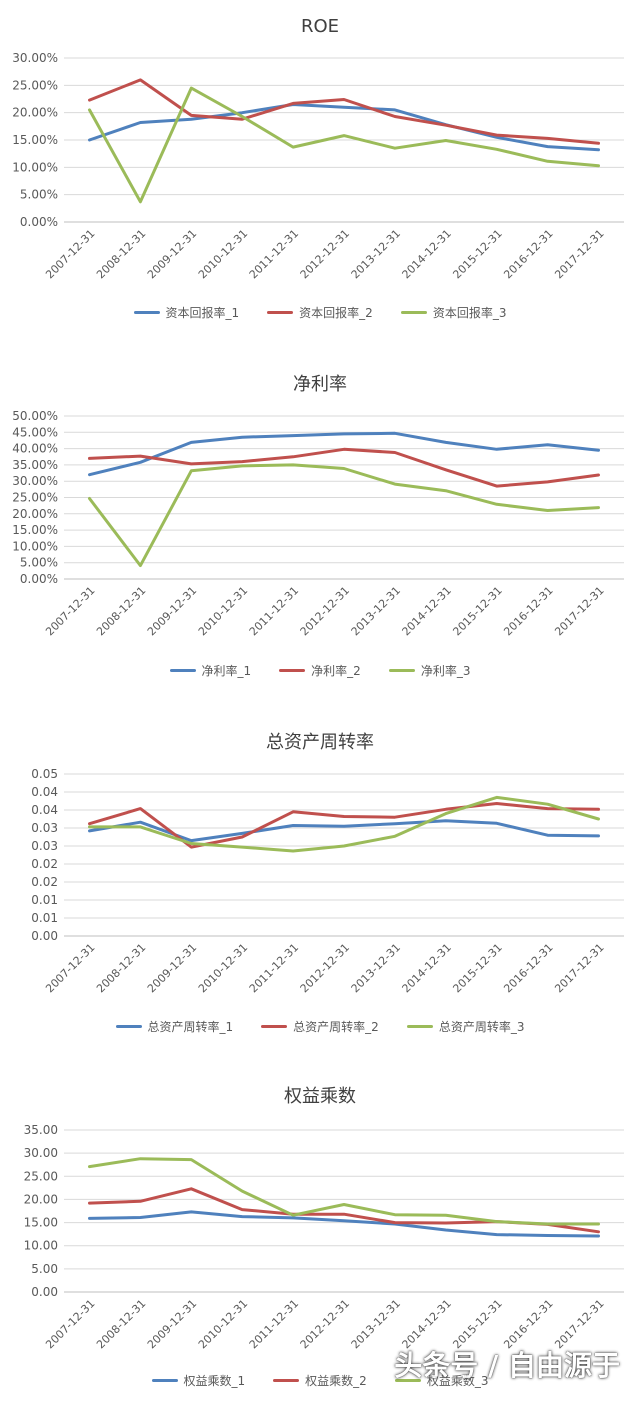 This screenshot has height=1408, width=640. Describe the element at coordinates (203, 312) in the screenshot. I see `legend-label: 资本回报率_1` at that location.